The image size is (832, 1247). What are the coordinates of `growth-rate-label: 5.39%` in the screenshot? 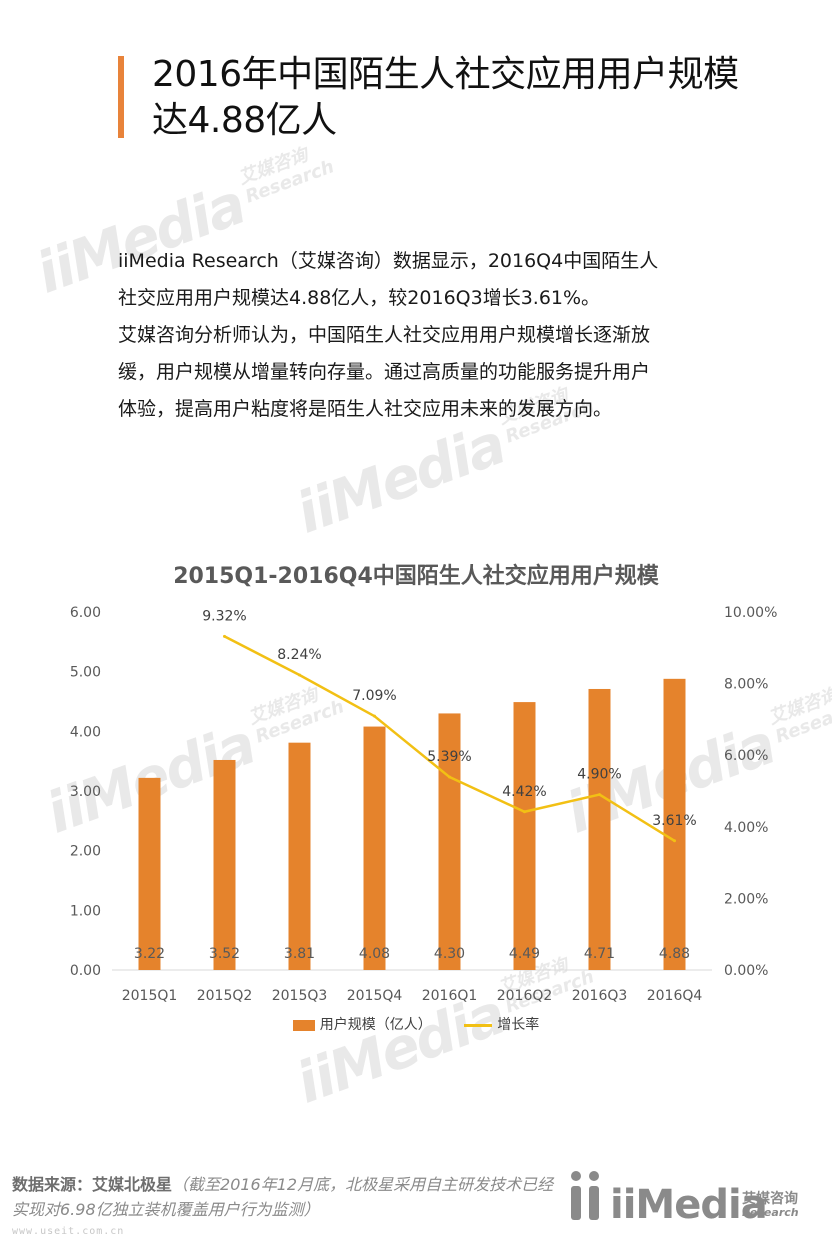 It's located at (449, 757).